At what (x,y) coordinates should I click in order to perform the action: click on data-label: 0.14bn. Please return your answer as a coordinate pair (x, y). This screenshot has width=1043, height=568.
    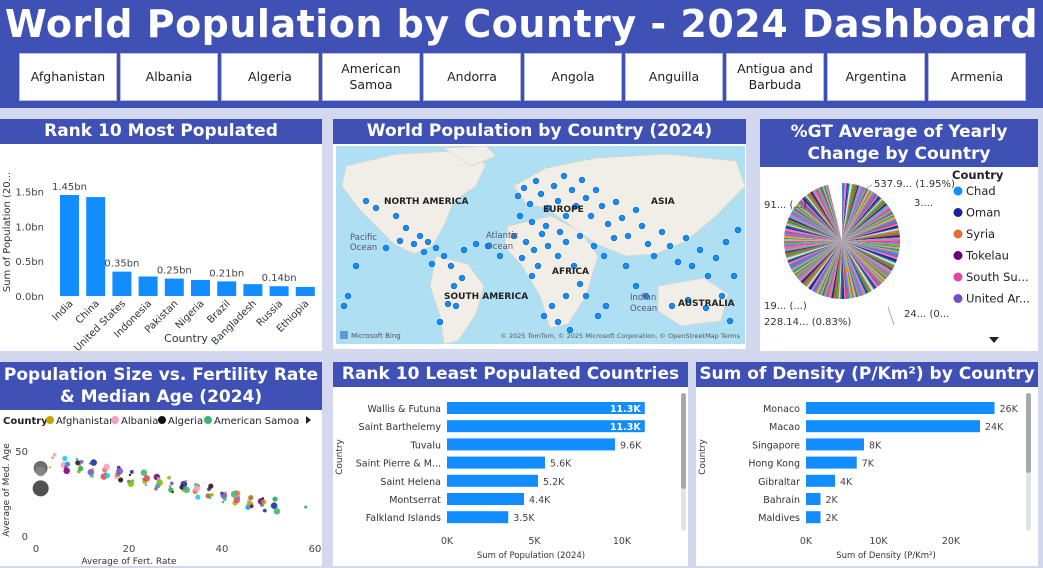
    Looking at the image, I should click on (279, 278).